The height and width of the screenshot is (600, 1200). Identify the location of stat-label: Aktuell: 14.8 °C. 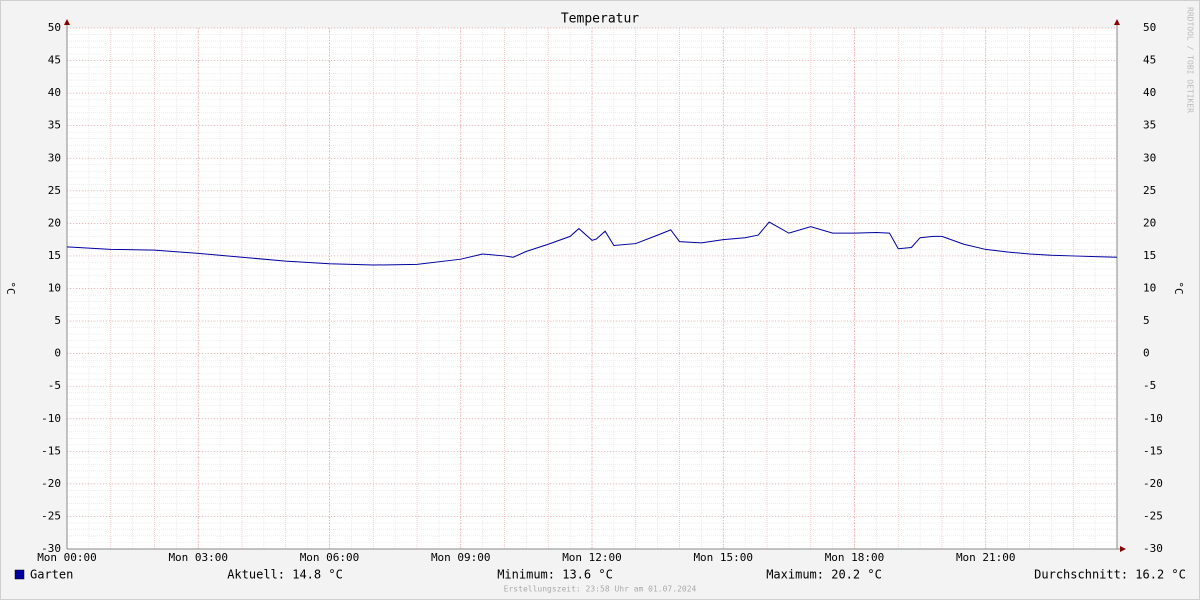
(285, 575).